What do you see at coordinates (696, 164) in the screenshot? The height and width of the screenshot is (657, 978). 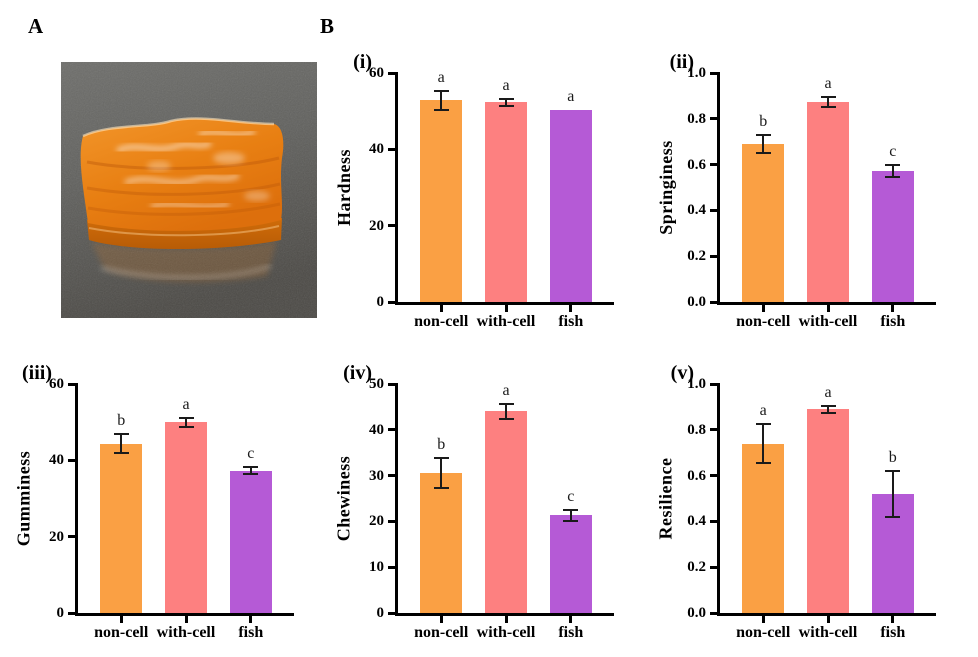 I see `y-tick-label: 0.6` at bounding box center [696, 164].